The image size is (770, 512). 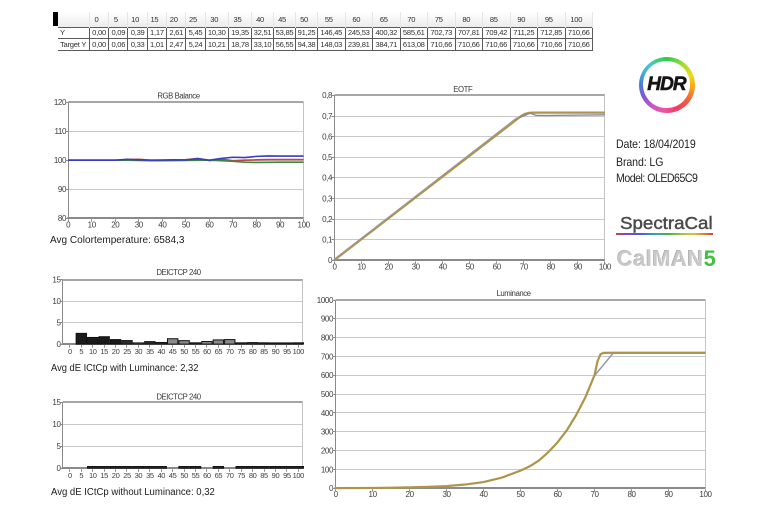 I want to click on svg-text: Luminance, so click(x=513, y=293).